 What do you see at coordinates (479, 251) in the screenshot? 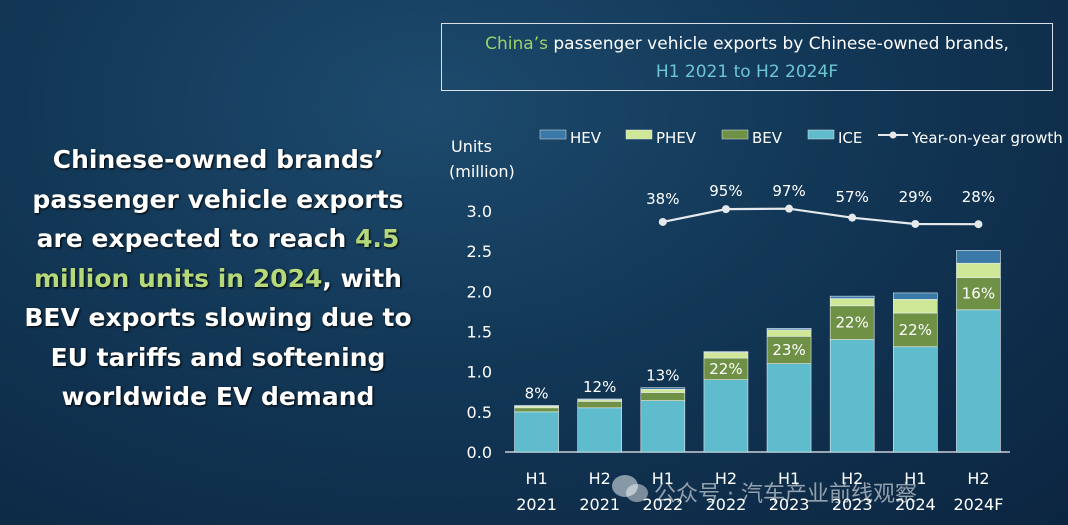
I see `y-tick-label: 2.5` at bounding box center [479, 251].